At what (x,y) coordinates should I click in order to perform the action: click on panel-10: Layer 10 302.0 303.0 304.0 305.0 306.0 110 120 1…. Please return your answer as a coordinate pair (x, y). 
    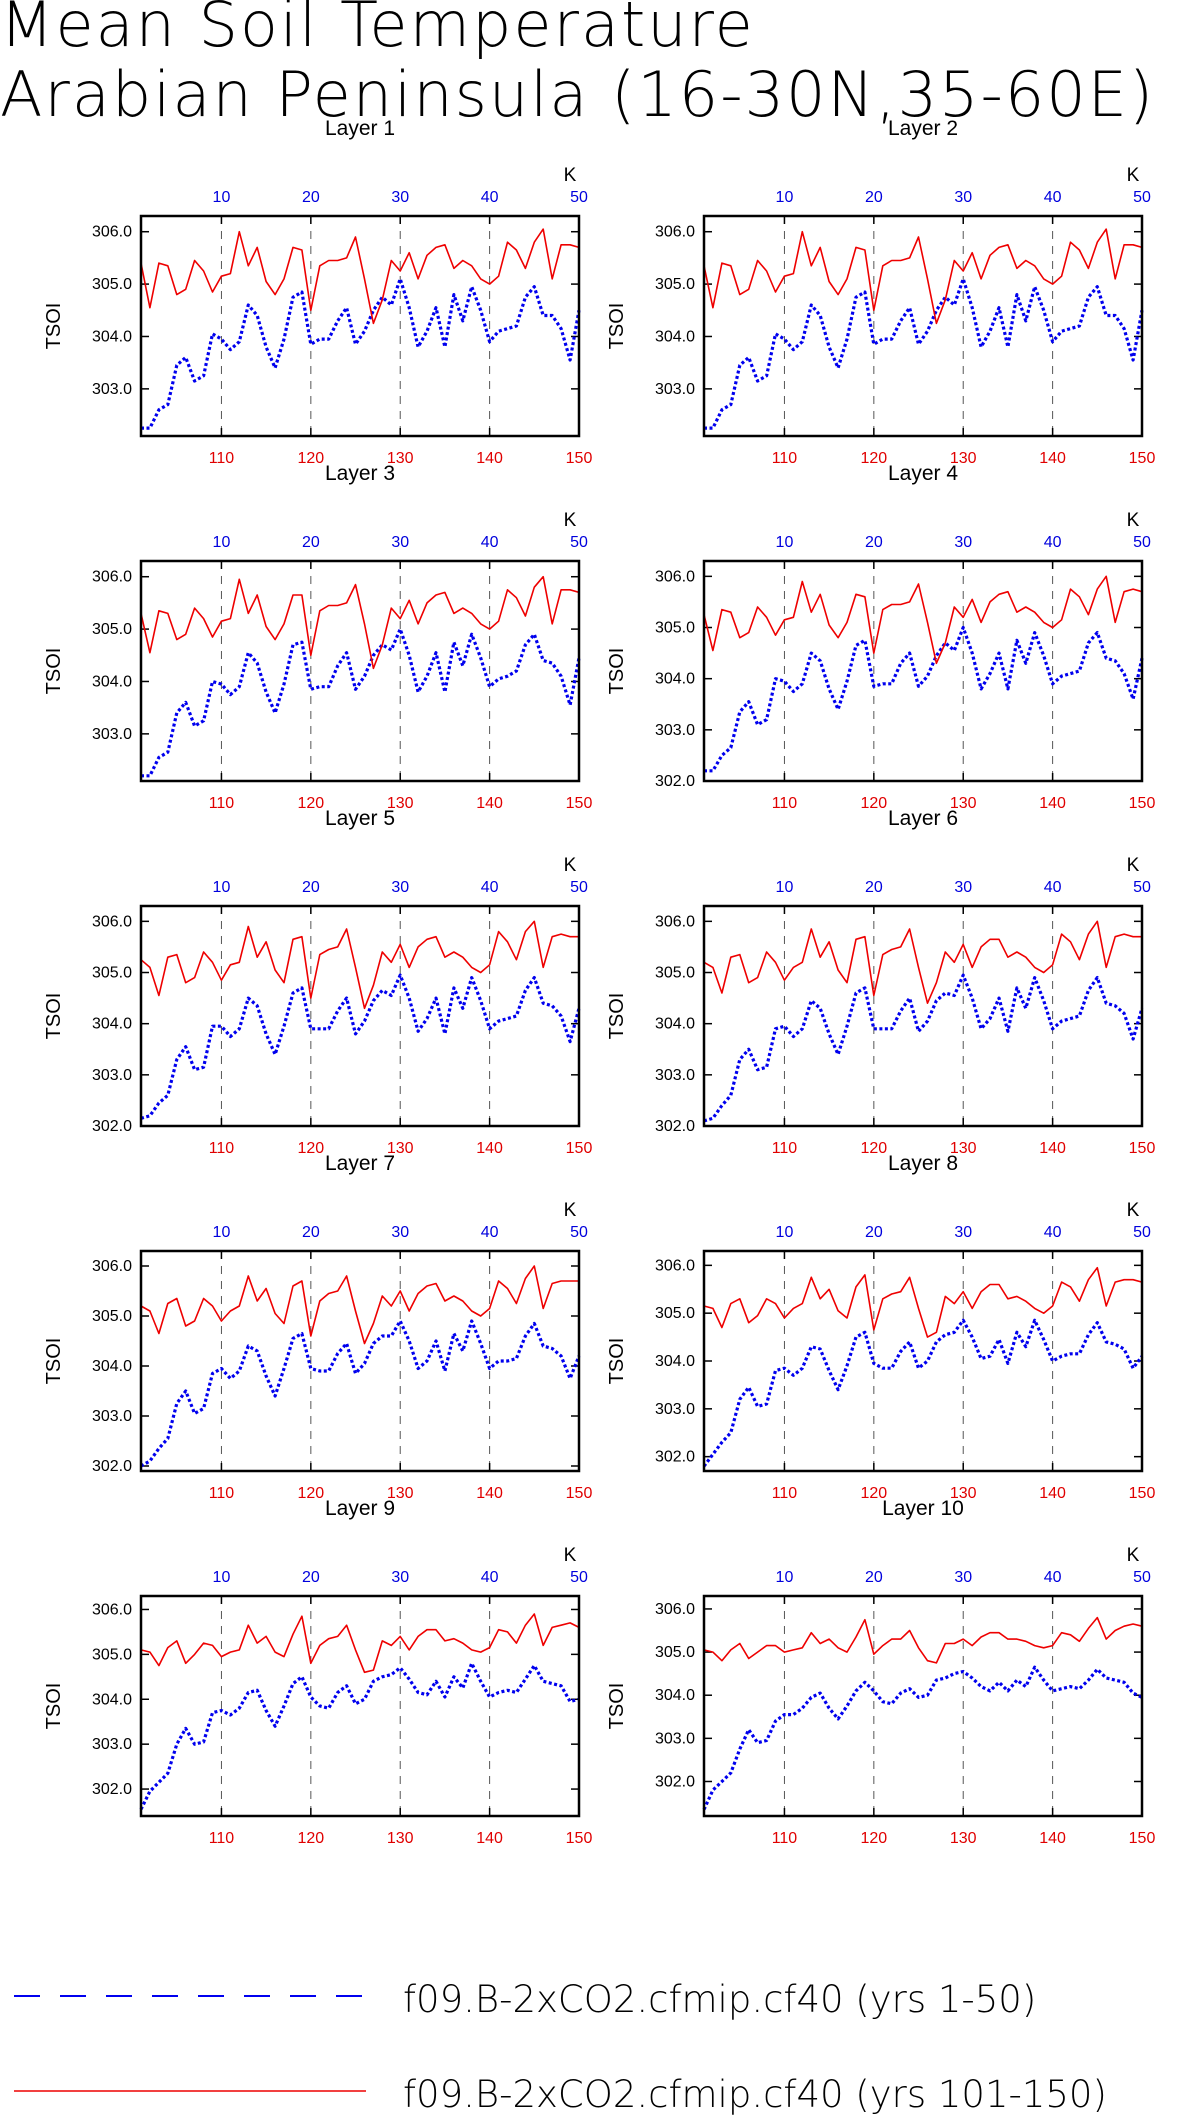
    Looking at the image, I should click on (880, 1672).